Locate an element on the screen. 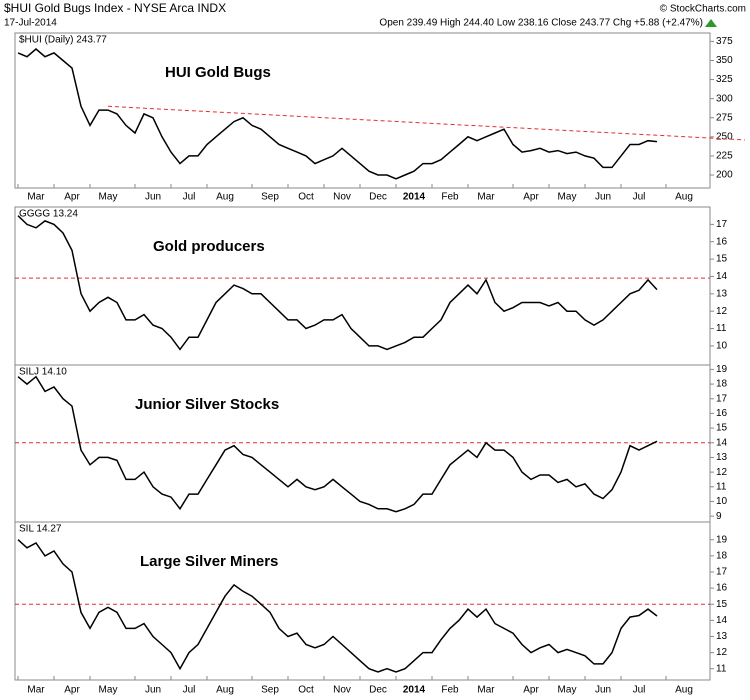 The height and width of the screenshot is (700, 750). panel-label: Gold producers is located at coordinates (209, 246).